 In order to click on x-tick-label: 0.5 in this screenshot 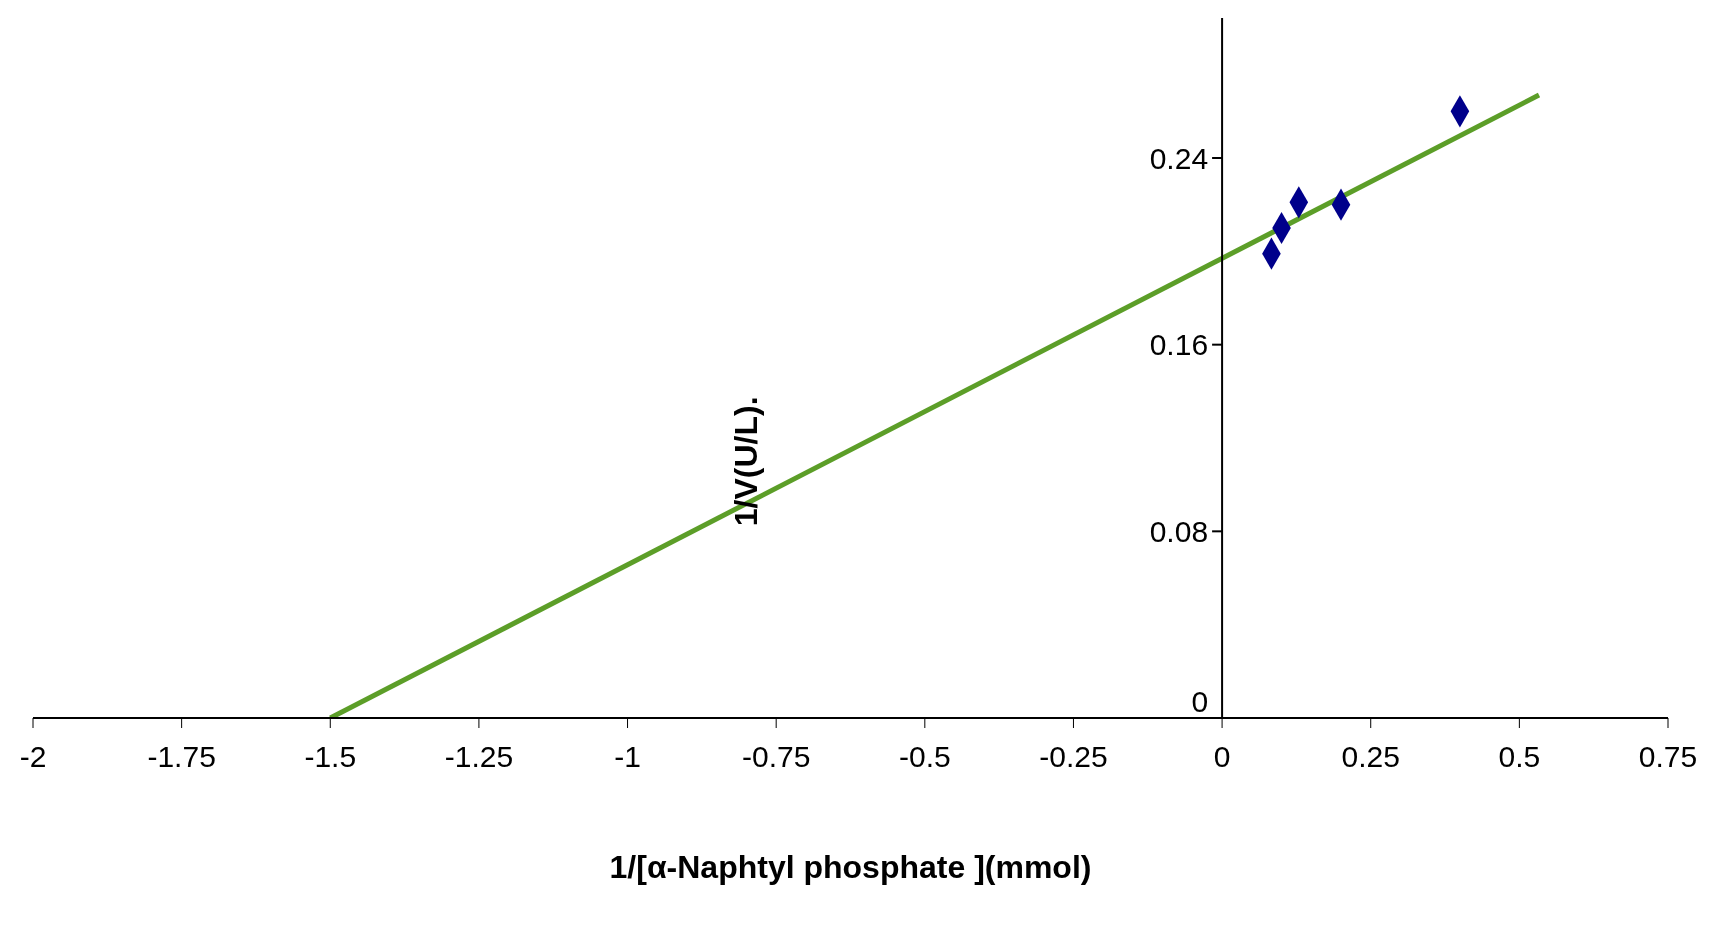, I will do `click(1519, 757)`.